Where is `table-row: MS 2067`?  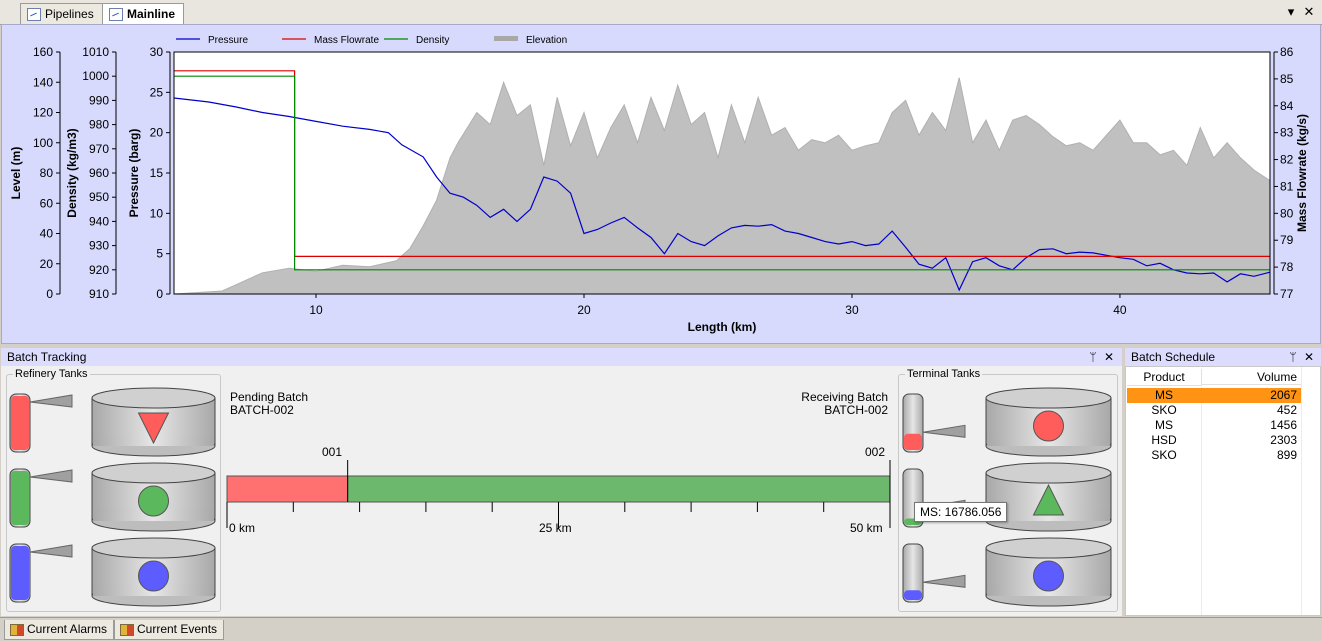
table-row: MS 2067 is located at coordinates (1214, 395).